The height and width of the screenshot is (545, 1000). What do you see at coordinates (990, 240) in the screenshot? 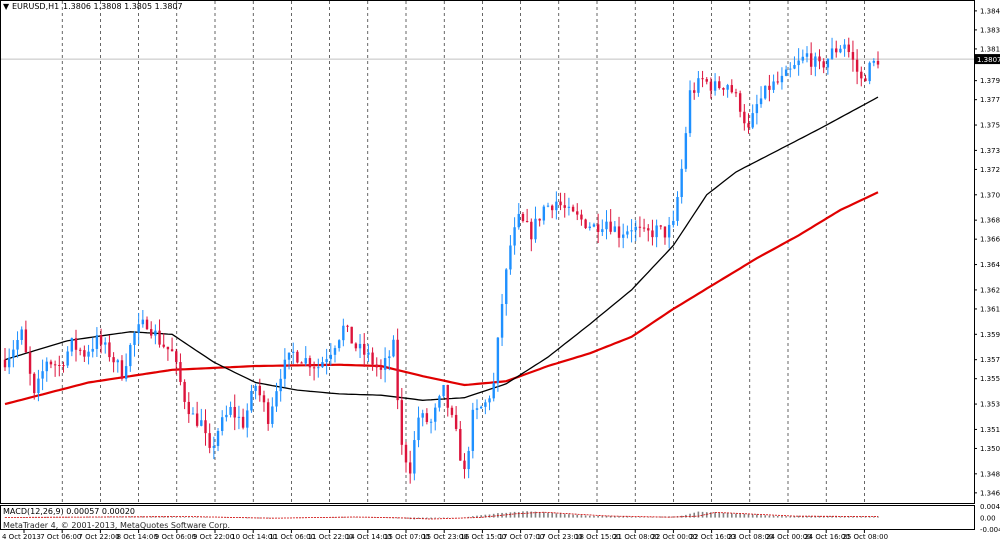
I see `y-axis-tick-label: 1.3665` at bounding box center [990, 240].